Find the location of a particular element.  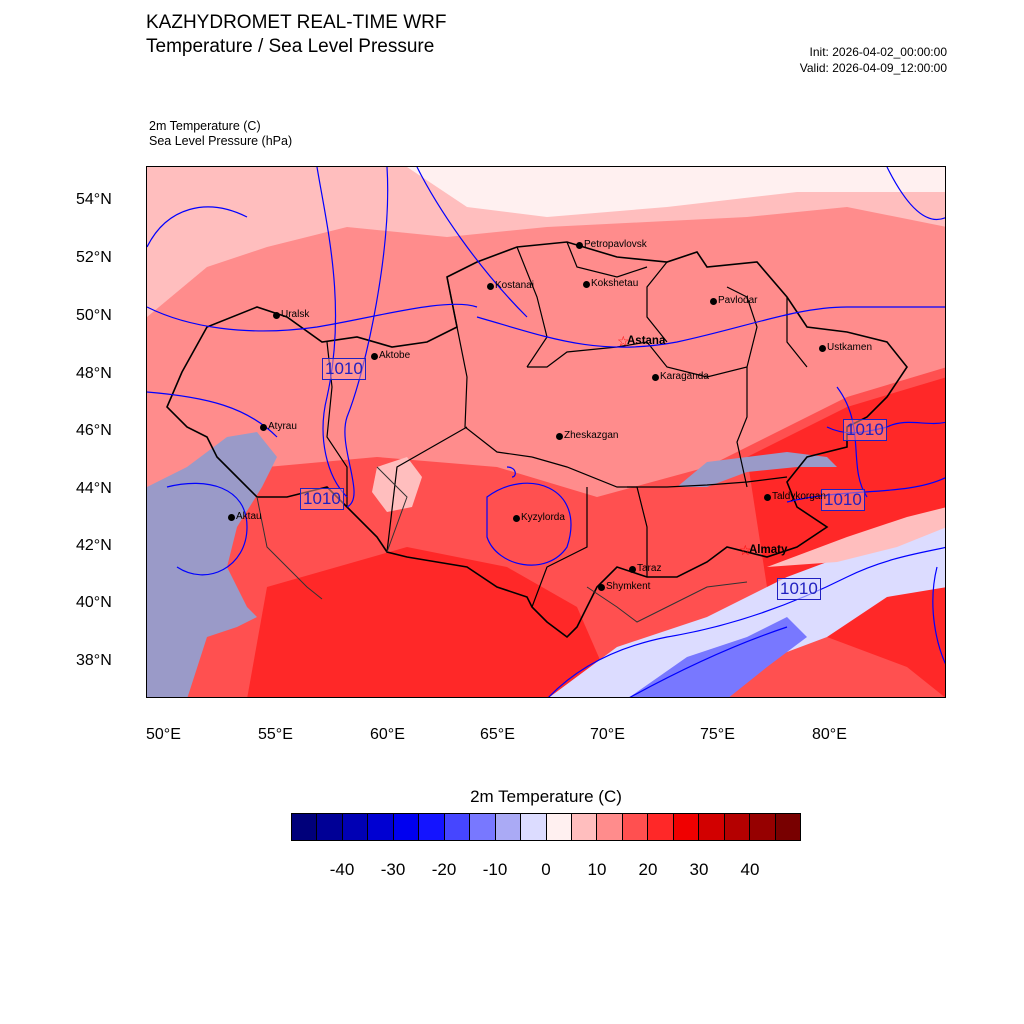

lat-tick-label: 42°N is located at coordinates (94, 545).